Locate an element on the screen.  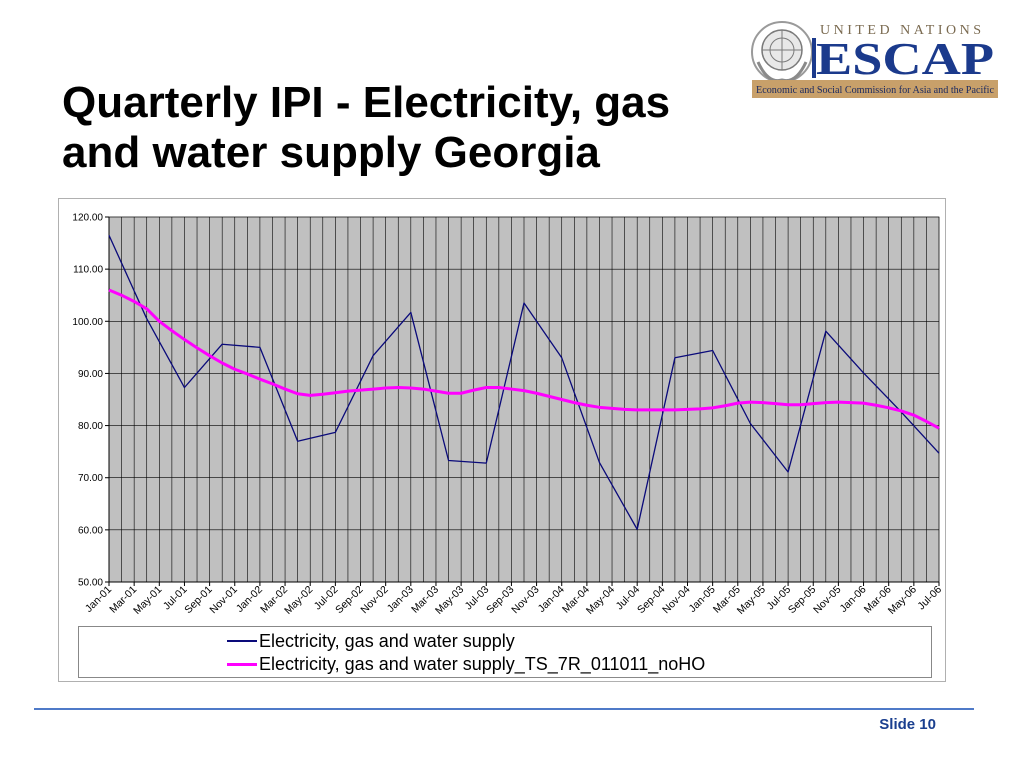
x-tick-label: Jul-06 is located at coordinates (929, 598).